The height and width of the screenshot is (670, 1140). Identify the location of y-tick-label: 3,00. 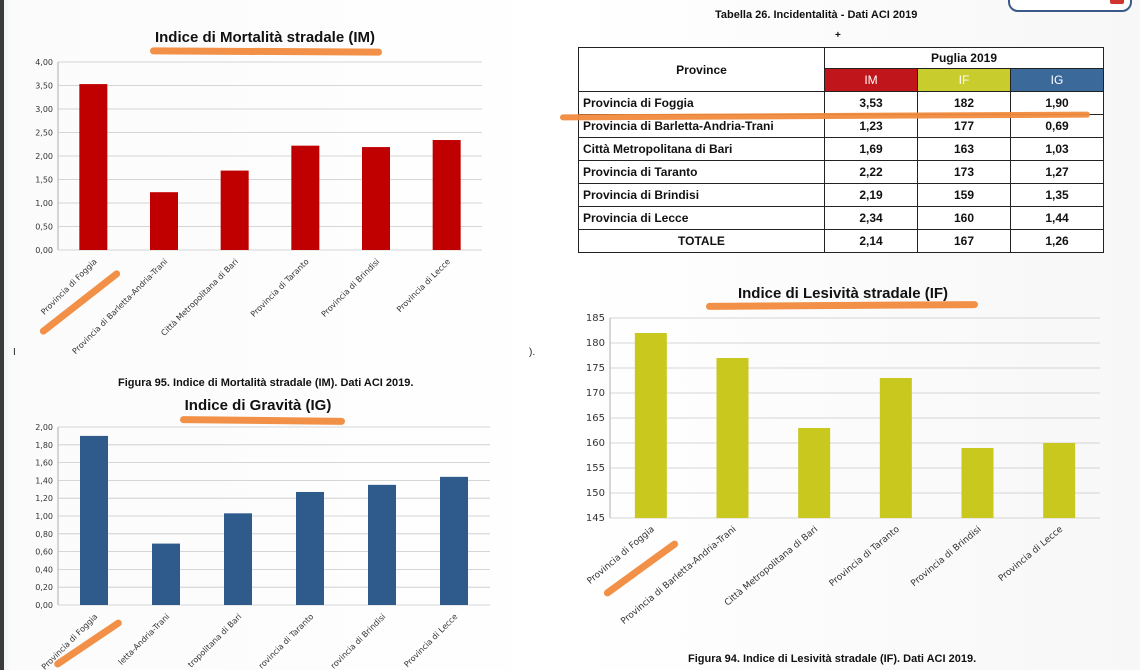
(44, 109).